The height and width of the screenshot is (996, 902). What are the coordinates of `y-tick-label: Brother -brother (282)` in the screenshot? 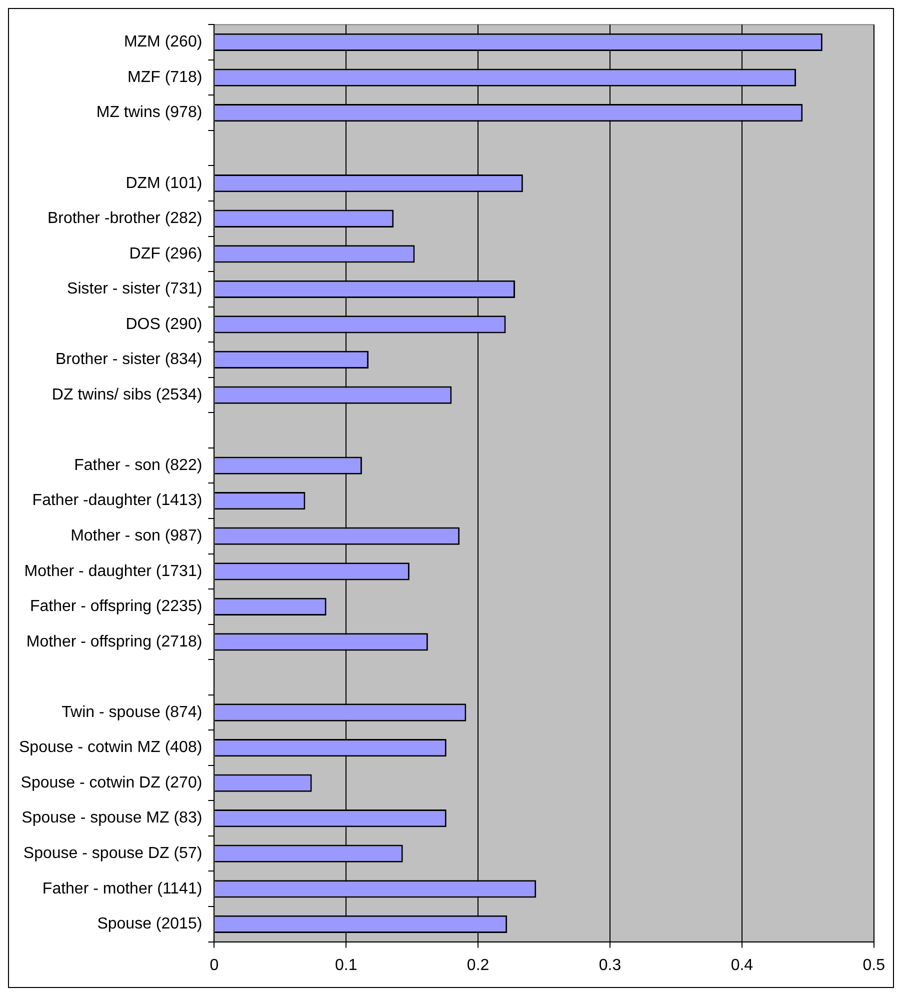 It's located at (124, 219).